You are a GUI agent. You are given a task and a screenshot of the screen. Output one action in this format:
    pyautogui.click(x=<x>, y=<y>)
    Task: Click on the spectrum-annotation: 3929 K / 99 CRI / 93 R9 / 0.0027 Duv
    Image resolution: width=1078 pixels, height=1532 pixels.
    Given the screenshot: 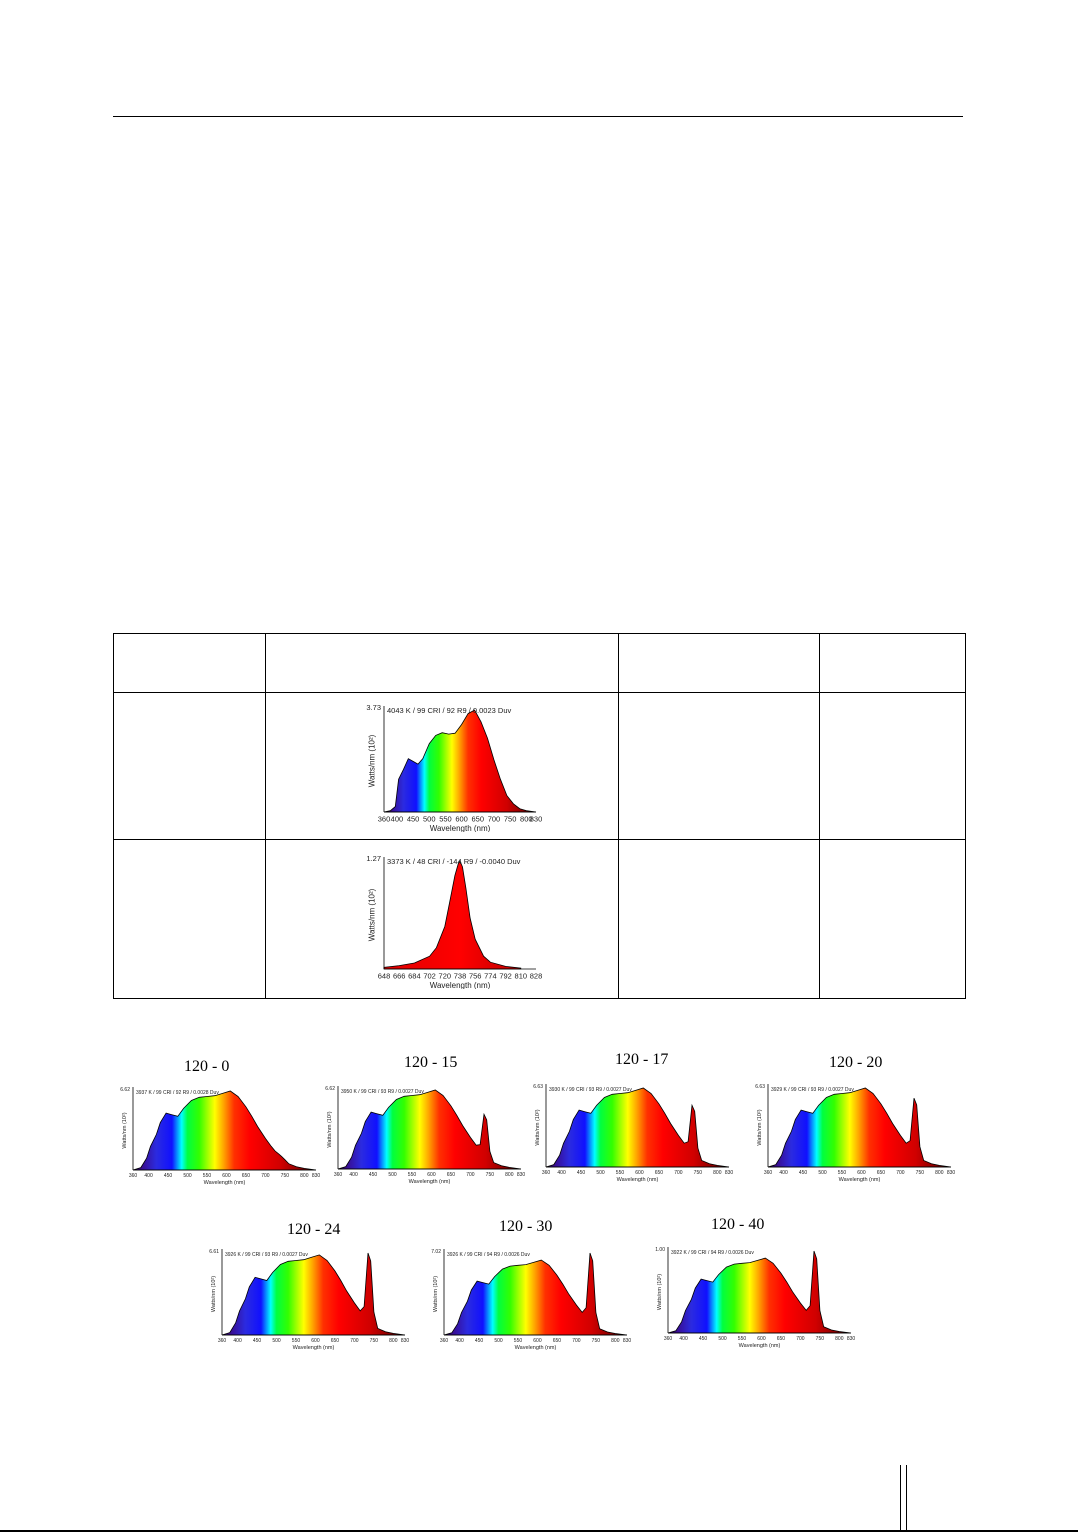 What is the action you would take?
    pyautogui.click(x=812, y=1090)
    